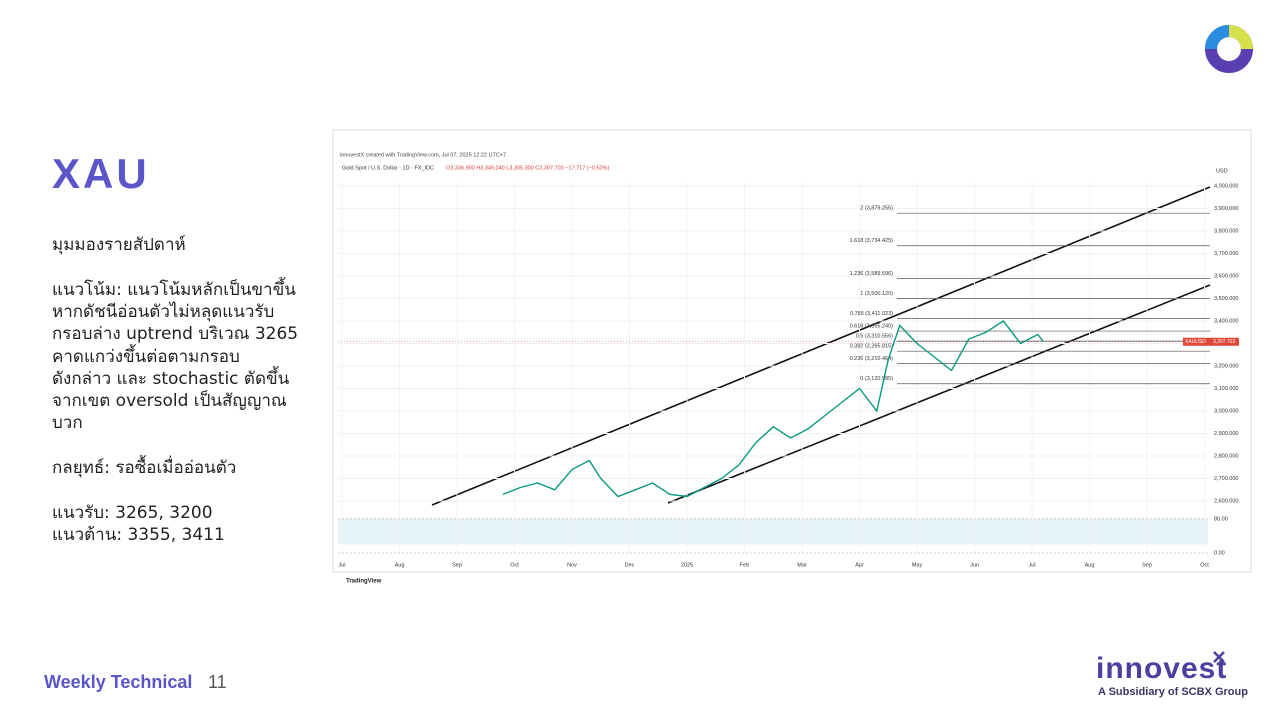  Describe the element at coordinates (1226, 456) in the screenshot. I see `y-tick-label: 2,800.000` at that location.